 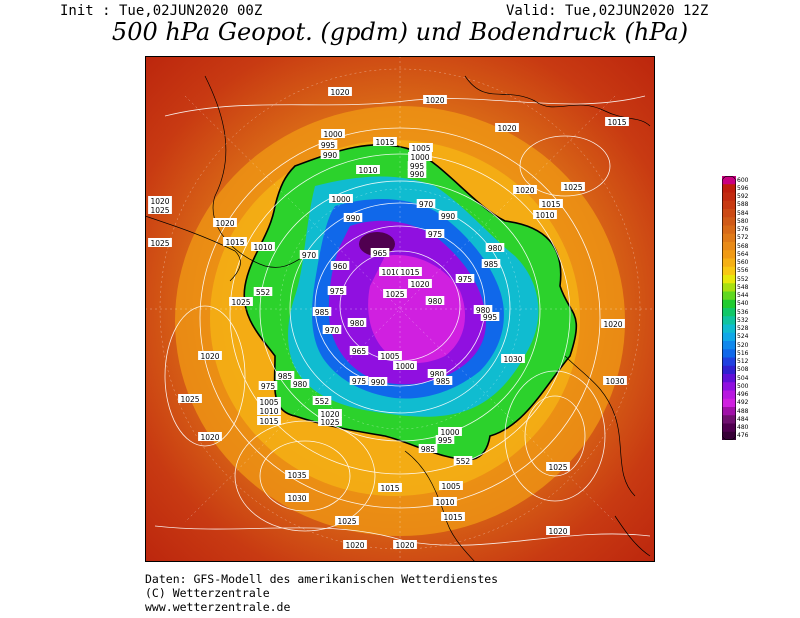 What do you see at coordinates (743, 395) in the screenshot?
I see `colorbar-tick-label: 496` at bounding box center [743, 395].